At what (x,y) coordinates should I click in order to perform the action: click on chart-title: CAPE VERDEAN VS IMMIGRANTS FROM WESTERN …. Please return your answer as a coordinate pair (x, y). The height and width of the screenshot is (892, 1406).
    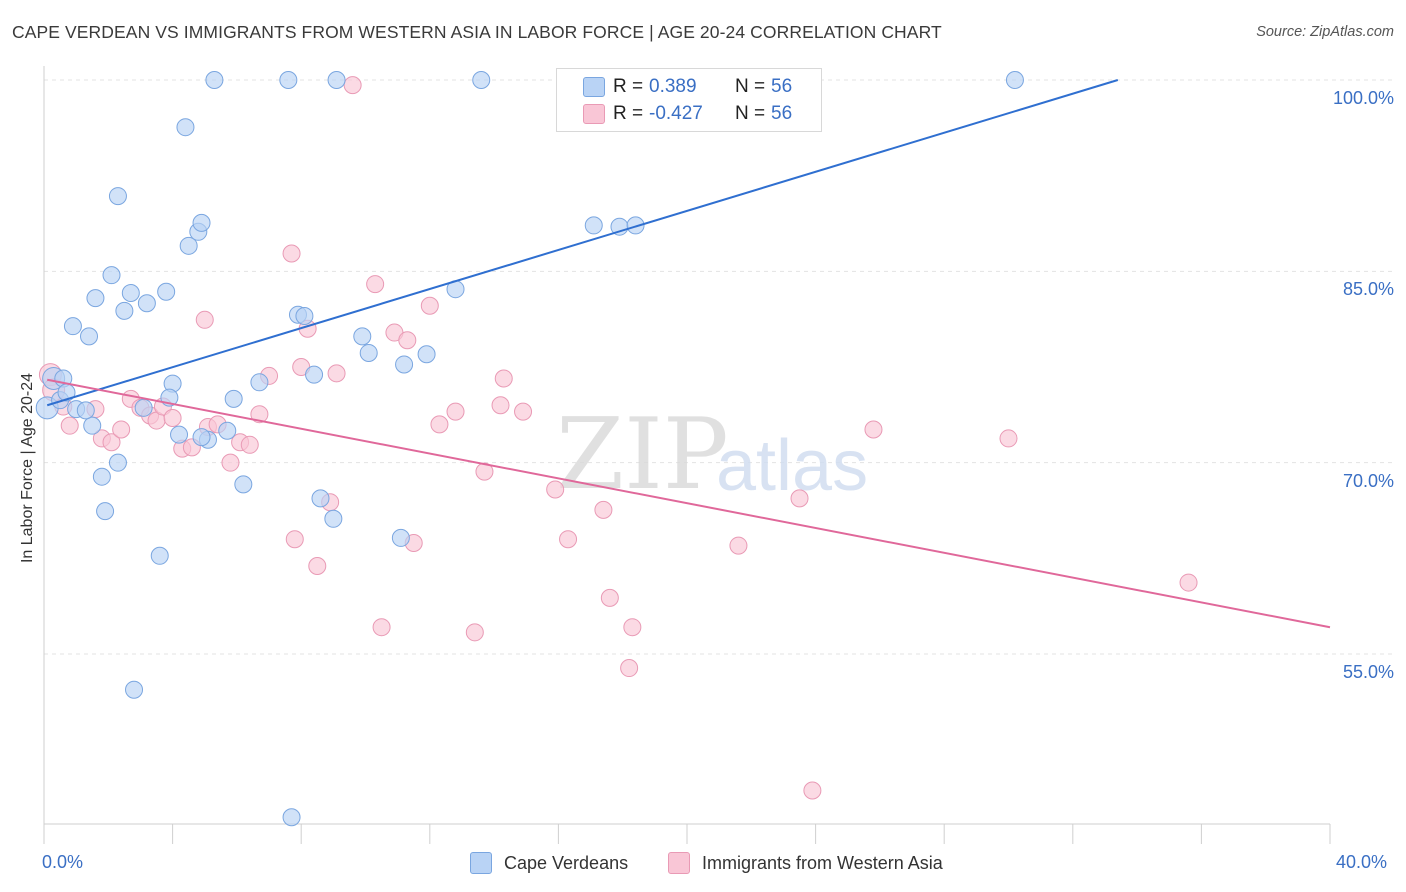
    Looking at the image, I should click on (477, 32).